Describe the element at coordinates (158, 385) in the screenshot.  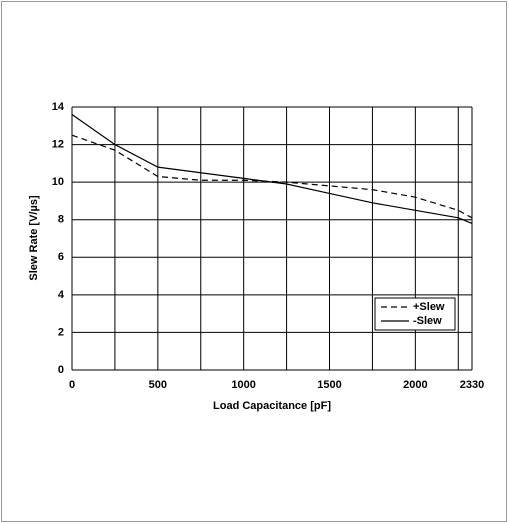
I see `x-tick-label: 500` at that location.